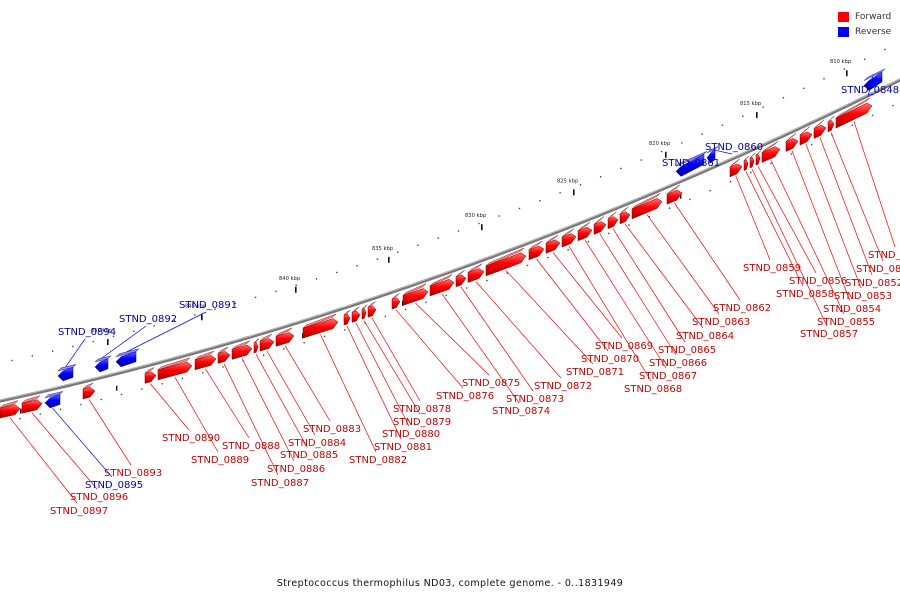 The height and width of the screenshot is (600, 900). Describe the element at coordinates (678, 363) in the screenshot. I see `gene-label: STND_0866` at that location.